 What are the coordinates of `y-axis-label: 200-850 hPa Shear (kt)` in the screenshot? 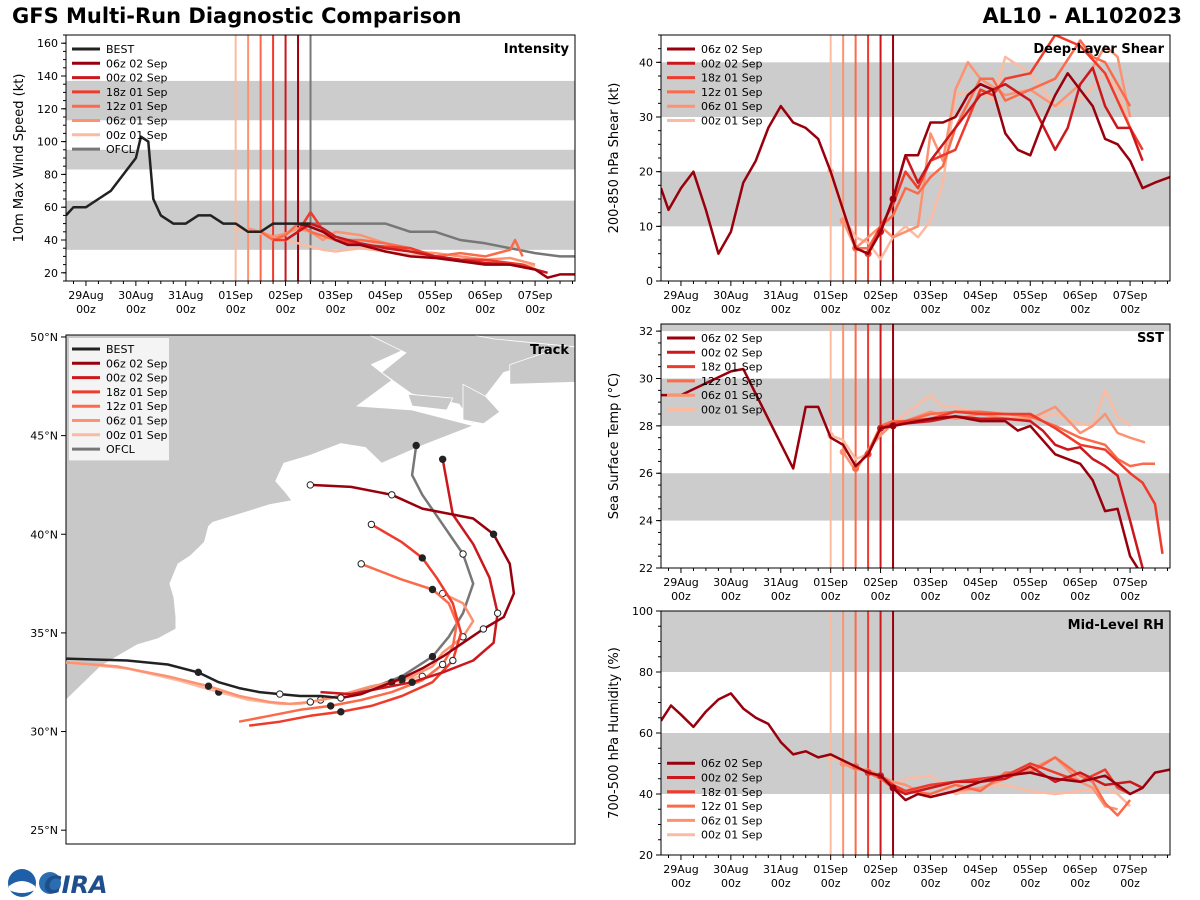 It's located at (614, 158).